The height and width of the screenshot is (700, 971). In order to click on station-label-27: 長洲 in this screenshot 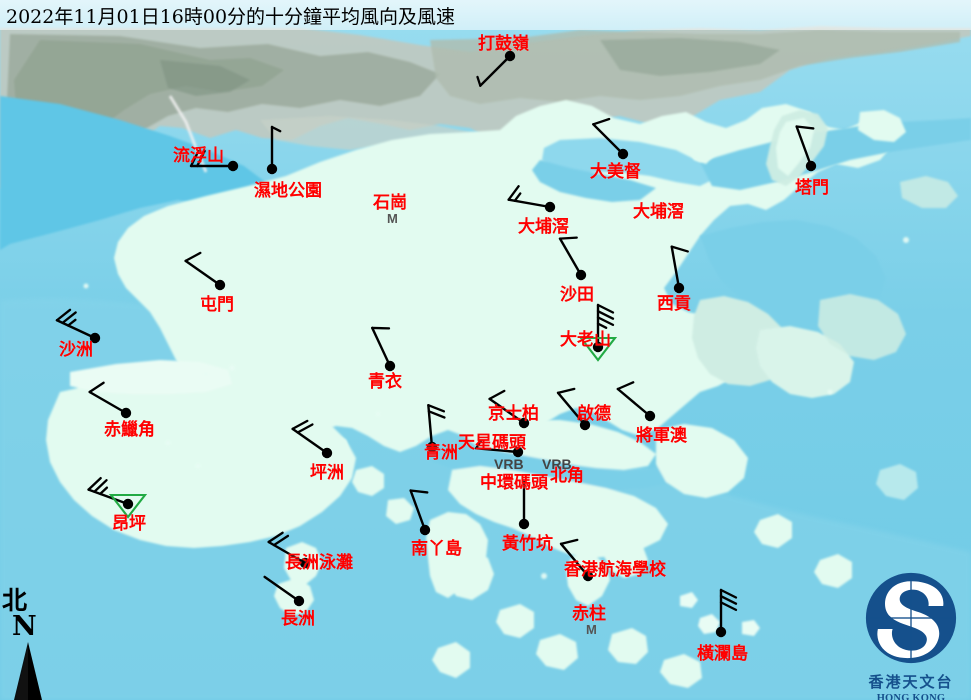, I will do `click(298, 619)`.